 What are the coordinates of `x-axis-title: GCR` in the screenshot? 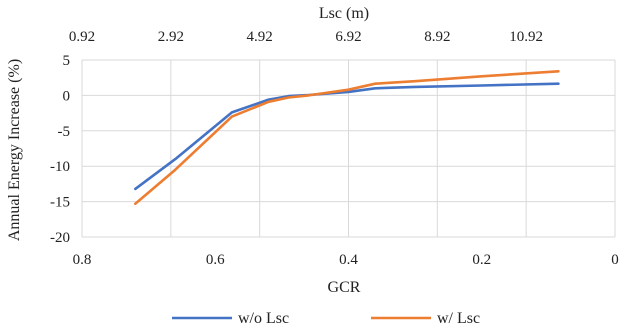 It's located at (344, 287).